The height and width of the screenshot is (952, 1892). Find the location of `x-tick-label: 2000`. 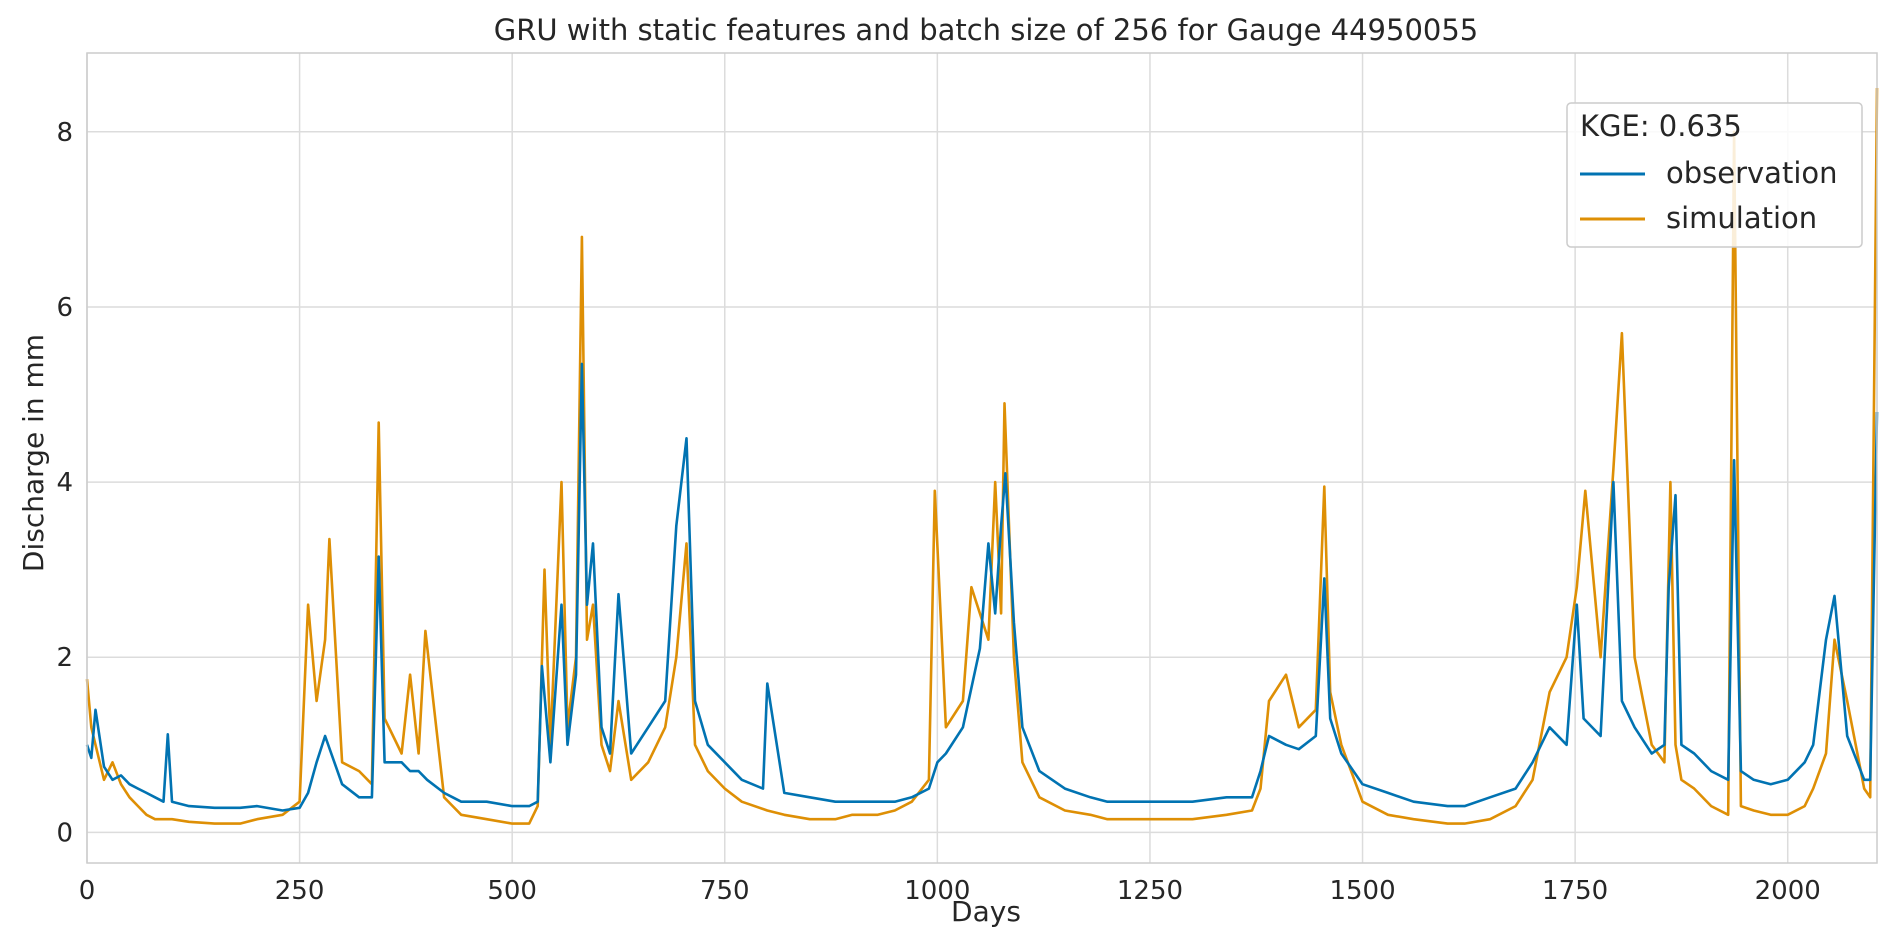

x-tick-label: 2000 is located at coordinates (1788, 891).